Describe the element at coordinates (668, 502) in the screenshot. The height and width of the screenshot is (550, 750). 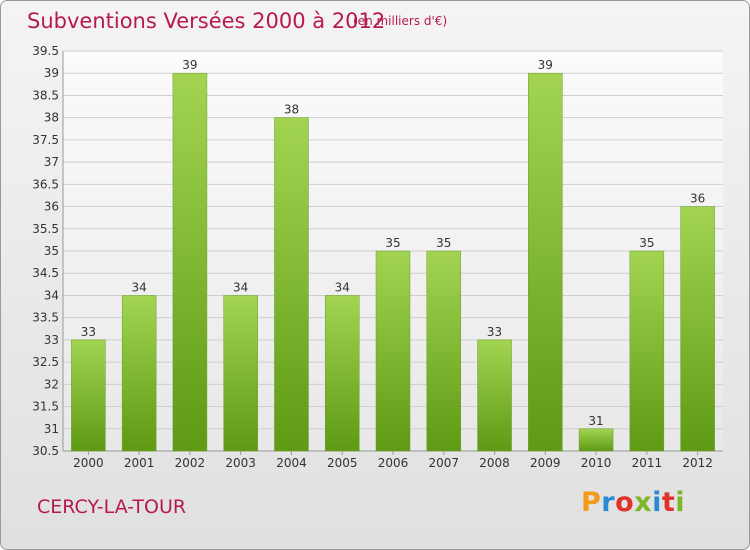
I see `logo-letter: t` at that location.